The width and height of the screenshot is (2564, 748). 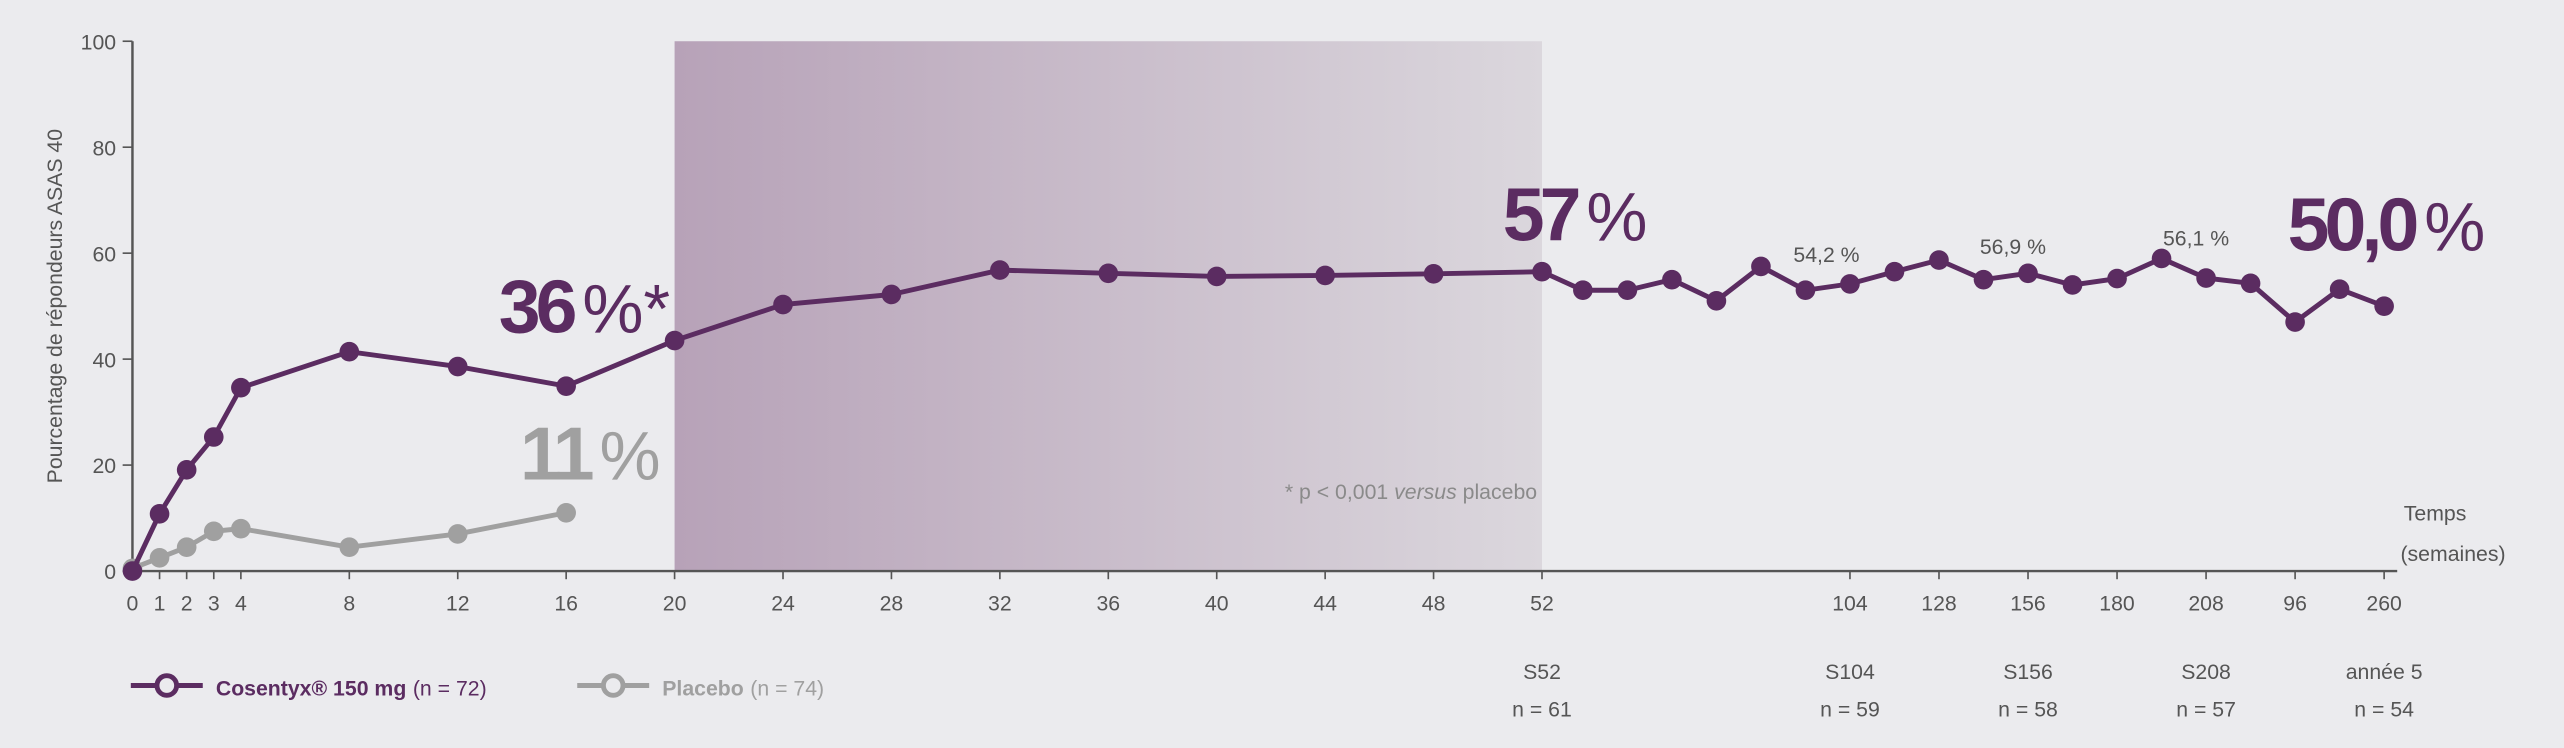 What do you see at coordinates (2028, 710) in the screenshot?
I see `milestone-n: n = 58` at bounding box center [2028, 710].